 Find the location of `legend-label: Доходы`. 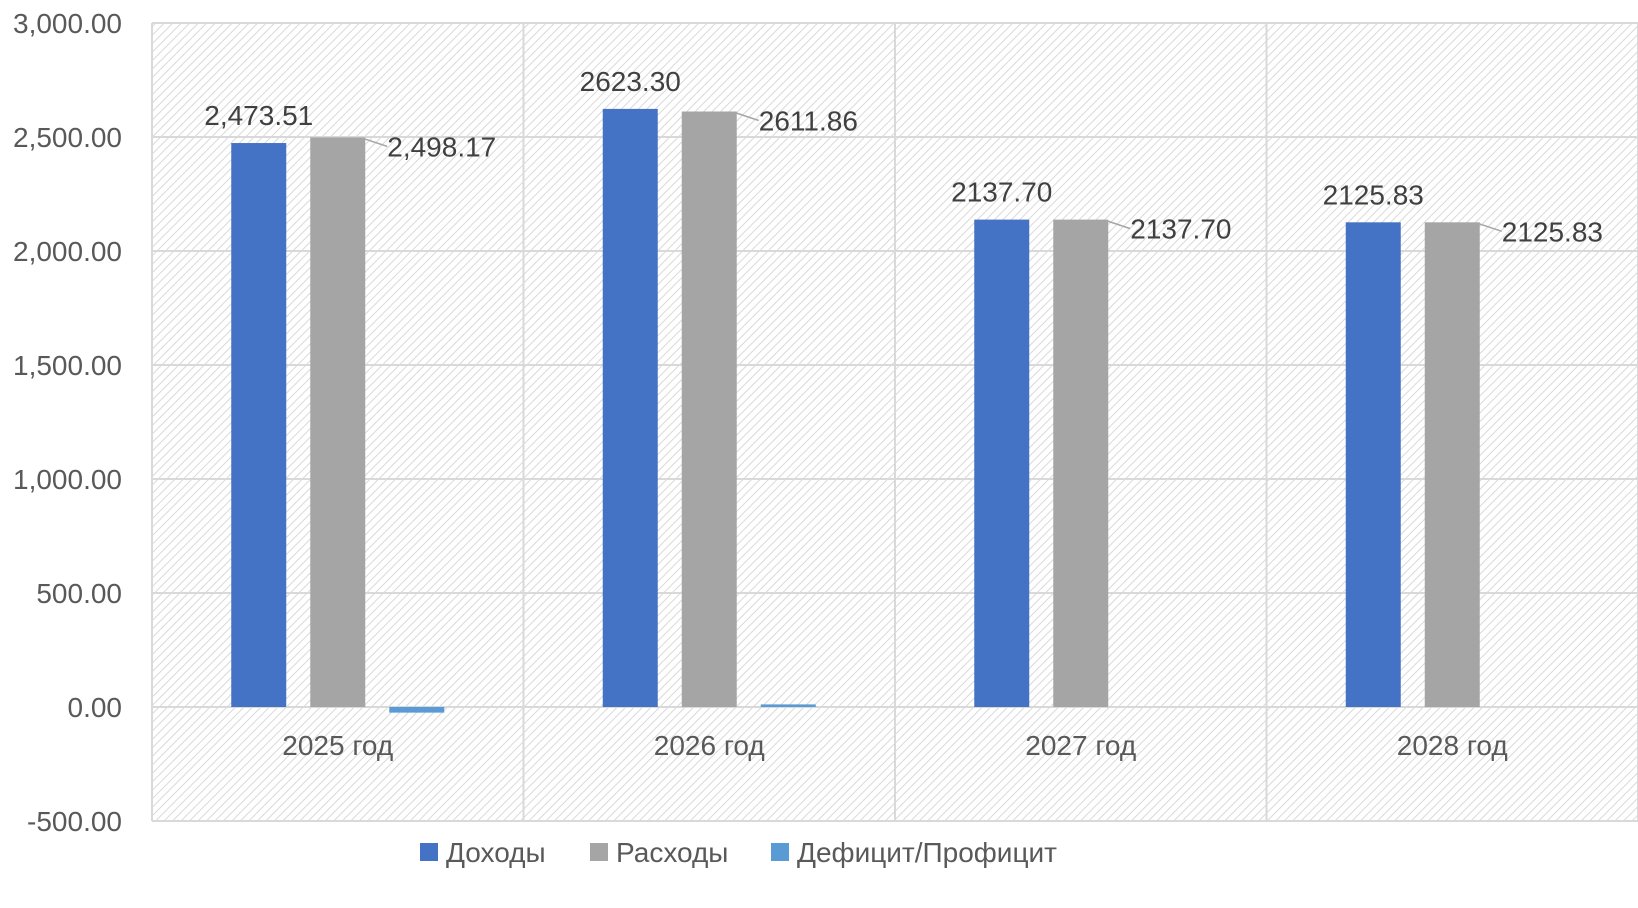

legend-label: Доходы is located at coordinates (496, 852).